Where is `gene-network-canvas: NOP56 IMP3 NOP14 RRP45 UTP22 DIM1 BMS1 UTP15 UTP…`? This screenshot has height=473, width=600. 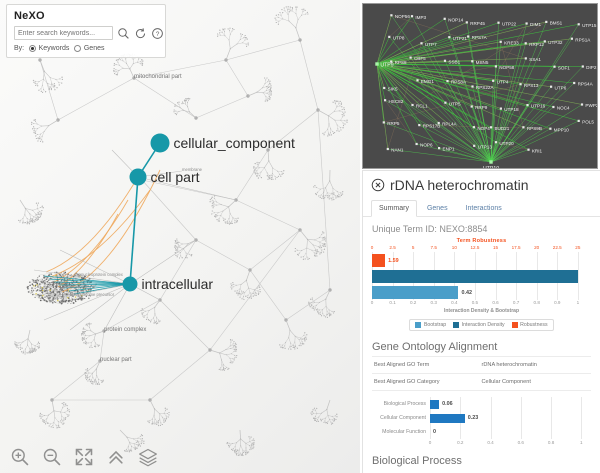 gene-network-canvas: NOP56 IMP3 NOP14 RRP45 UTP22 DIM1 BMS1 UTP15 UTP… is located at coordinates (480, 86).